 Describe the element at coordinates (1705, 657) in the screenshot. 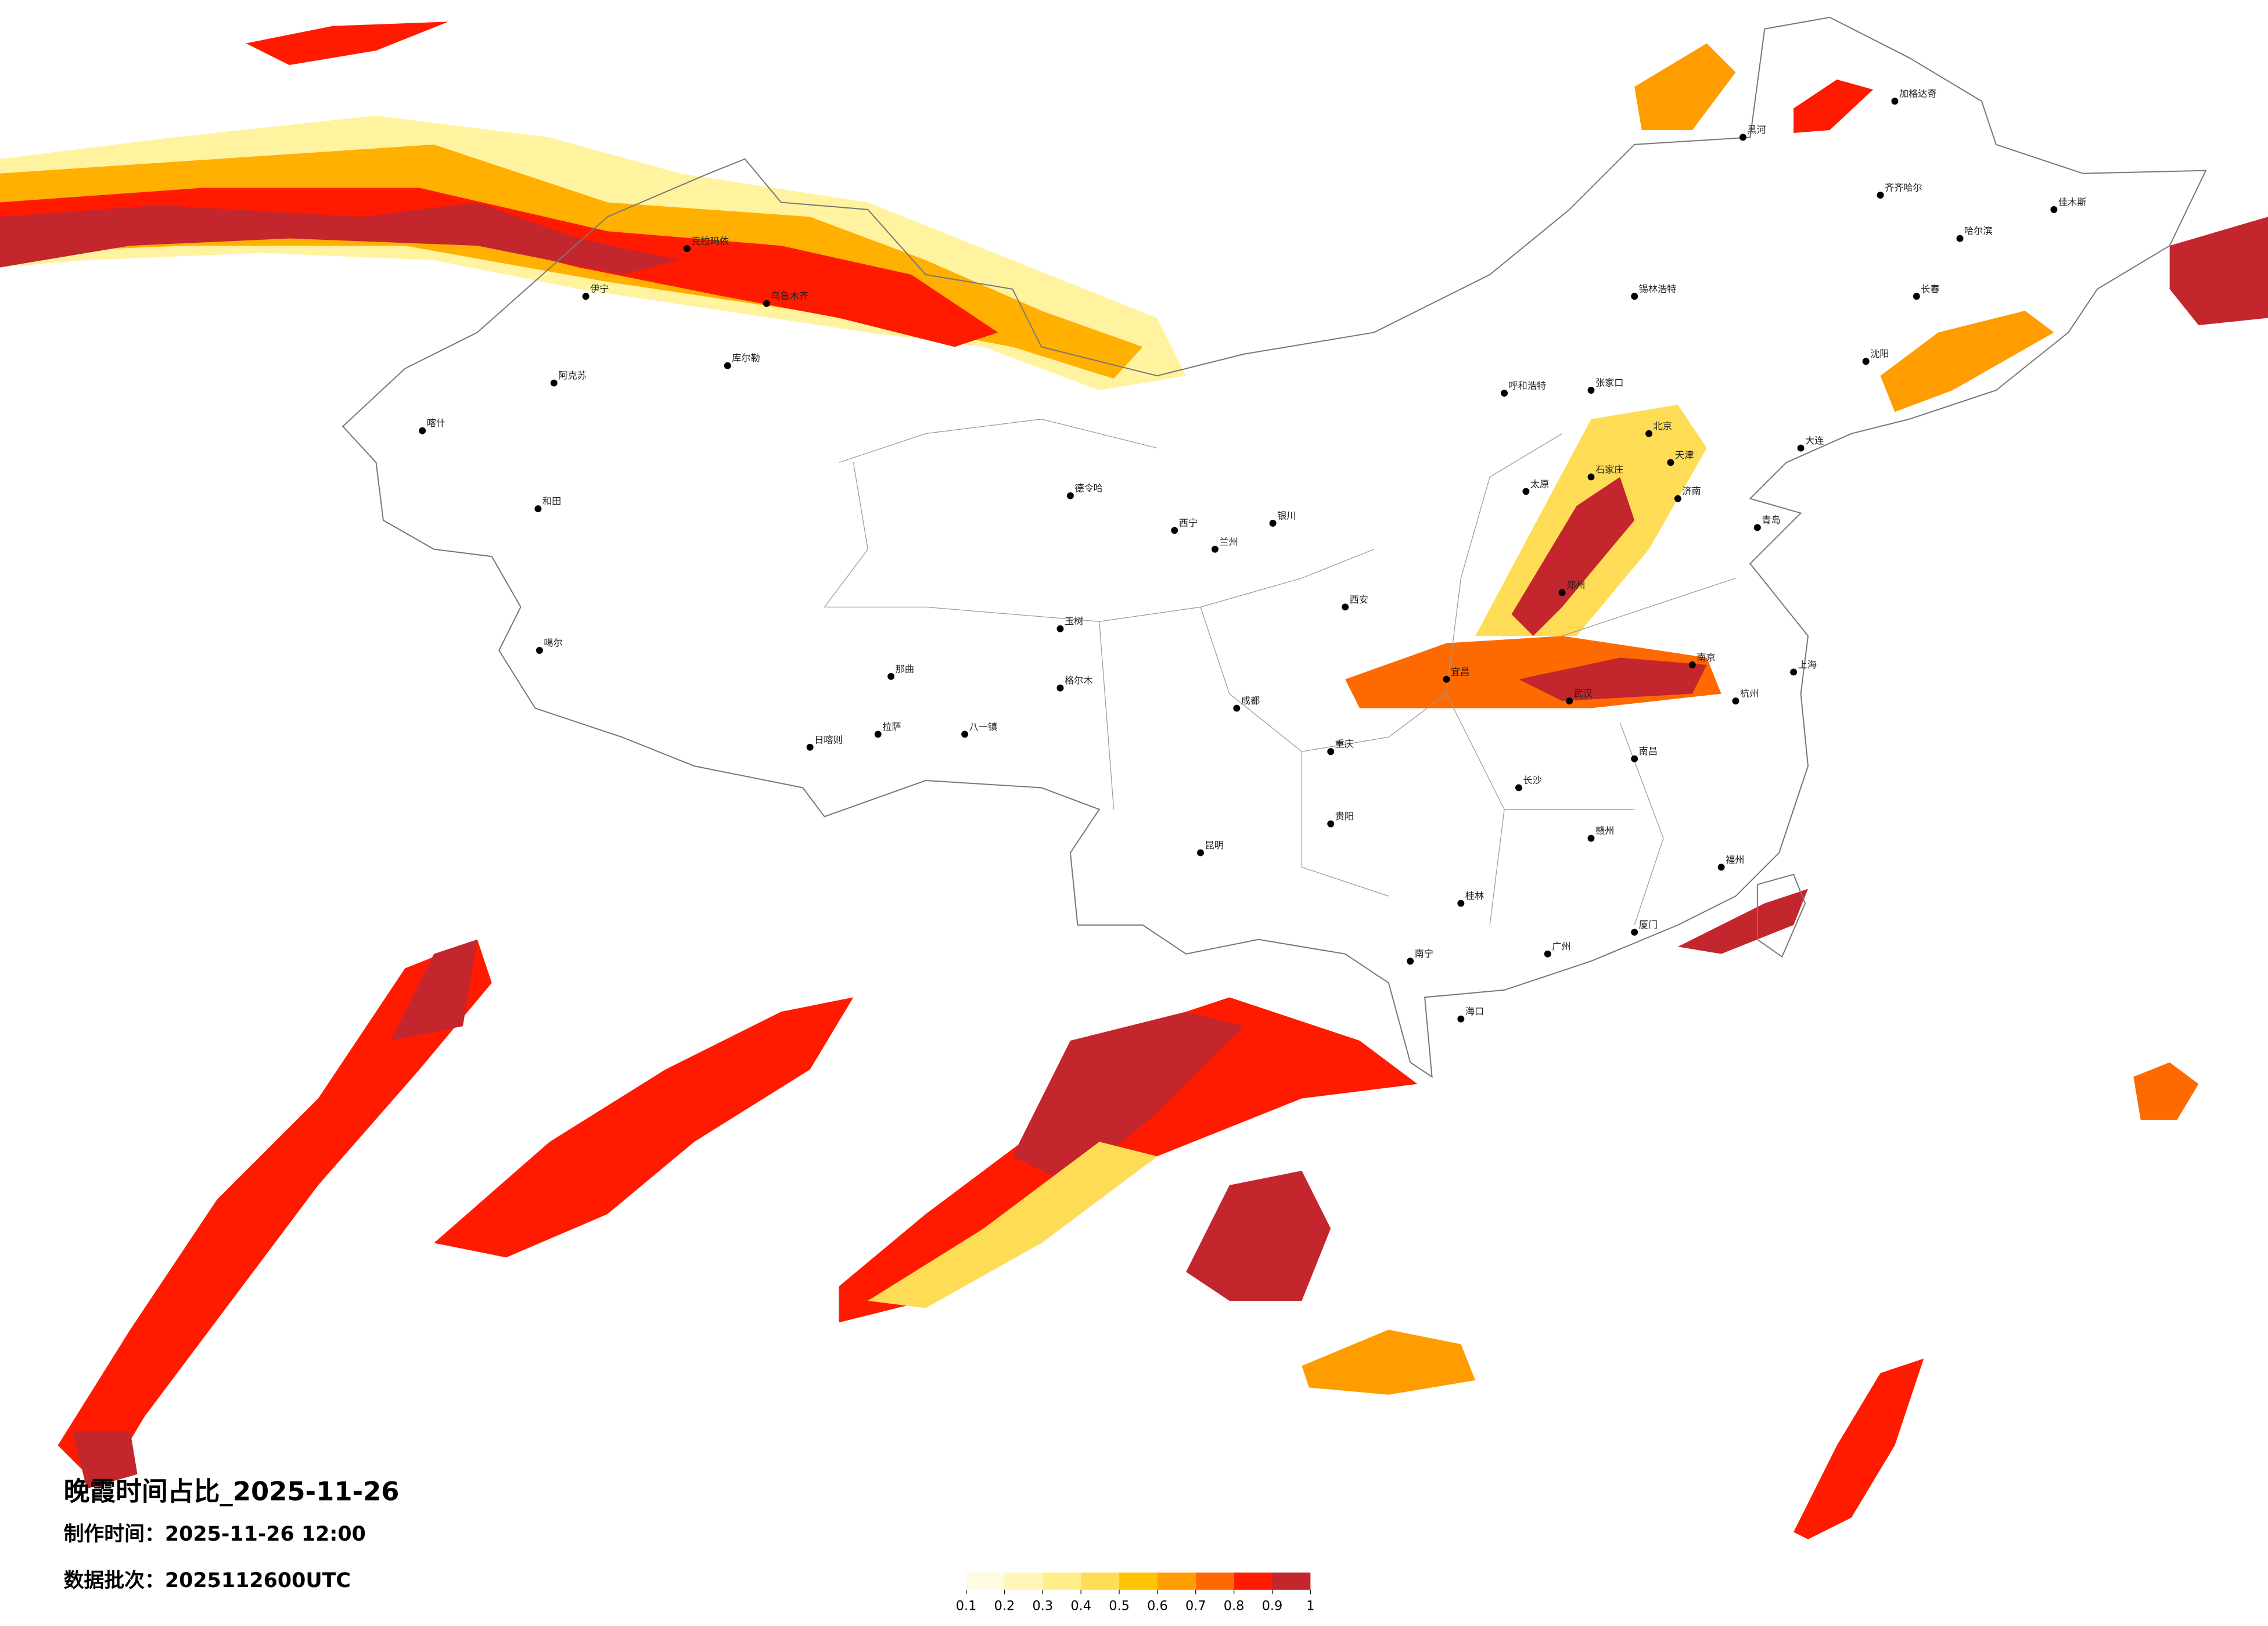

I see `city-label: 南京` at that location.